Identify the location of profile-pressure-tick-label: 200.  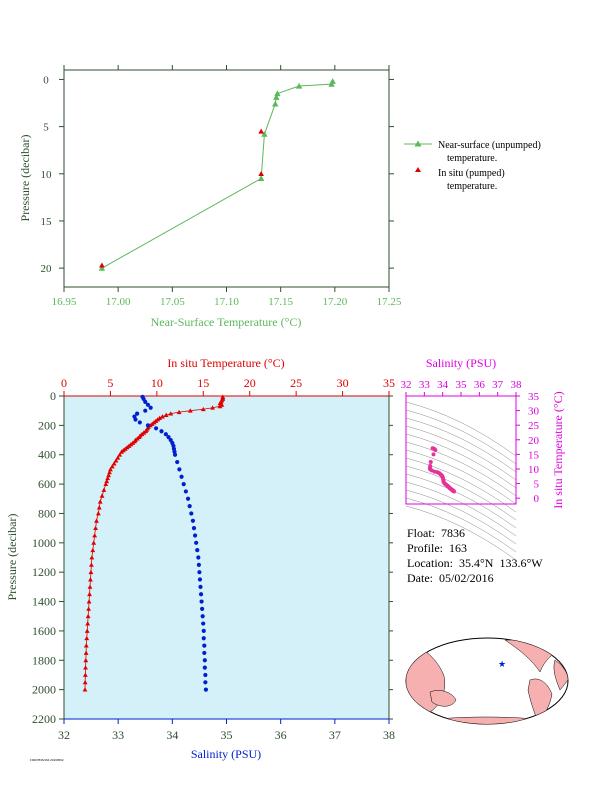
(47, 425).